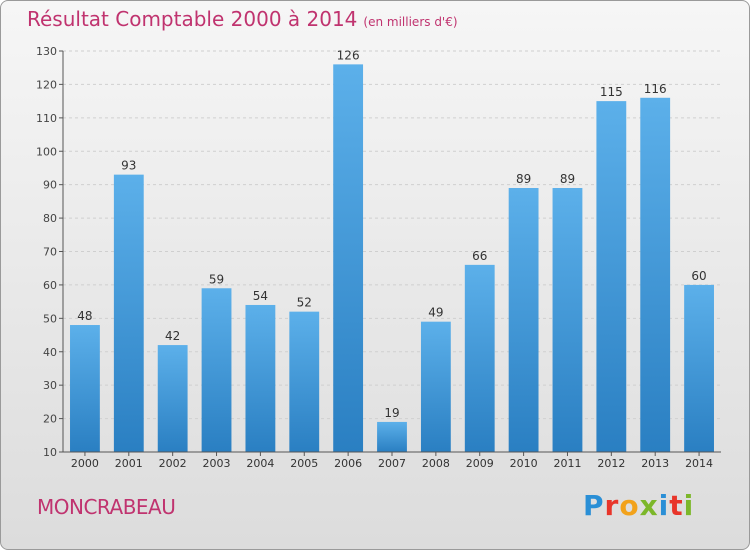  Describe the element at coordinates (217, 463) in the screenshot. I see `x-tick-label: 2003` at that location.